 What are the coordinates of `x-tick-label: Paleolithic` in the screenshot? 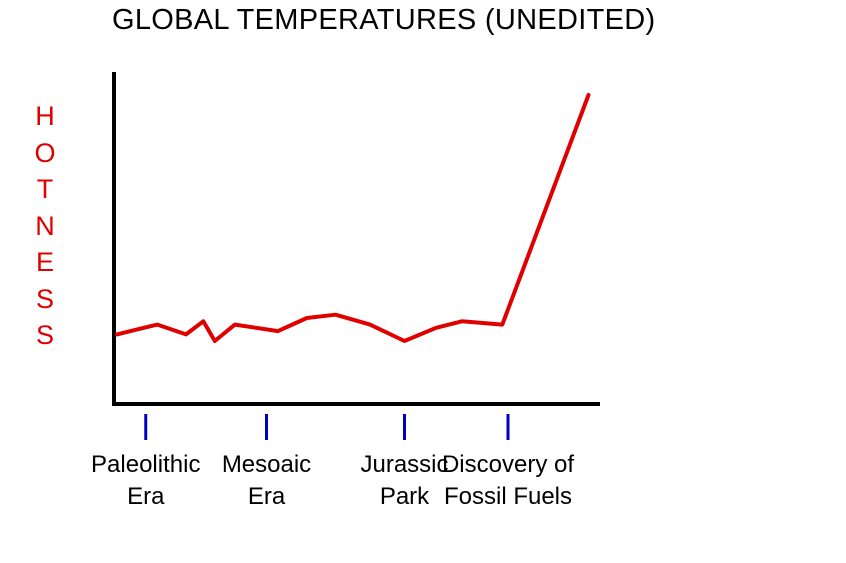 It's located at (145, 464).